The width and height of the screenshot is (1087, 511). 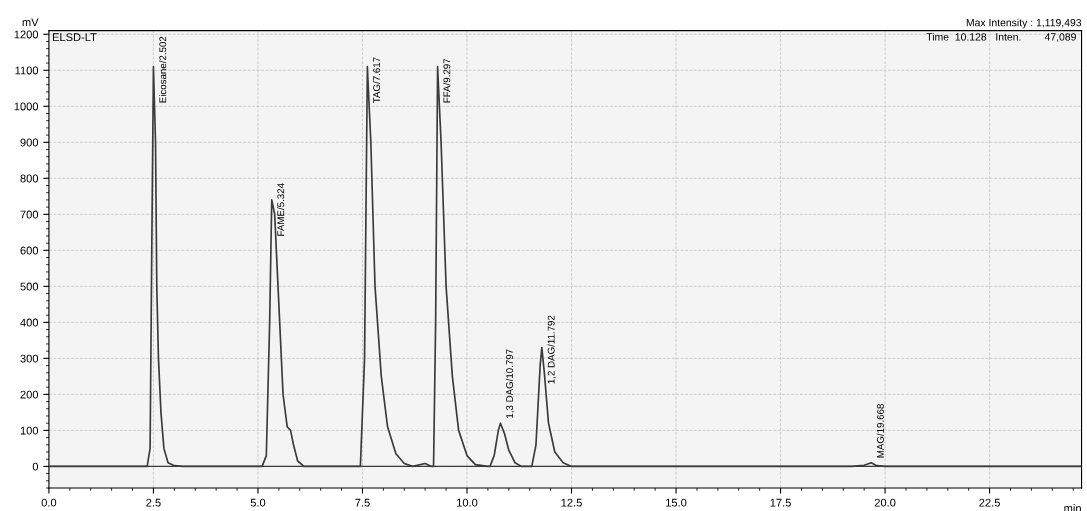 What do you see at coordinates (447, 80) in the screenshot?
I see `annotation: FFA/9.297` at bounding box center [447, 80].